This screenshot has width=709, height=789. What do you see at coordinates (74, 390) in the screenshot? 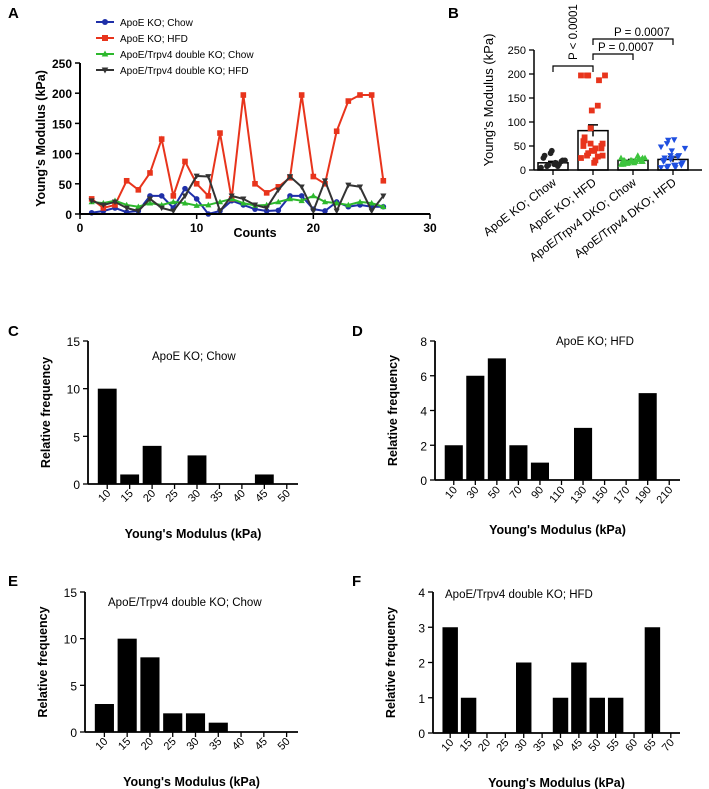
I see `y-tick-label-c-2: 10` at bounding box center [74, 390].